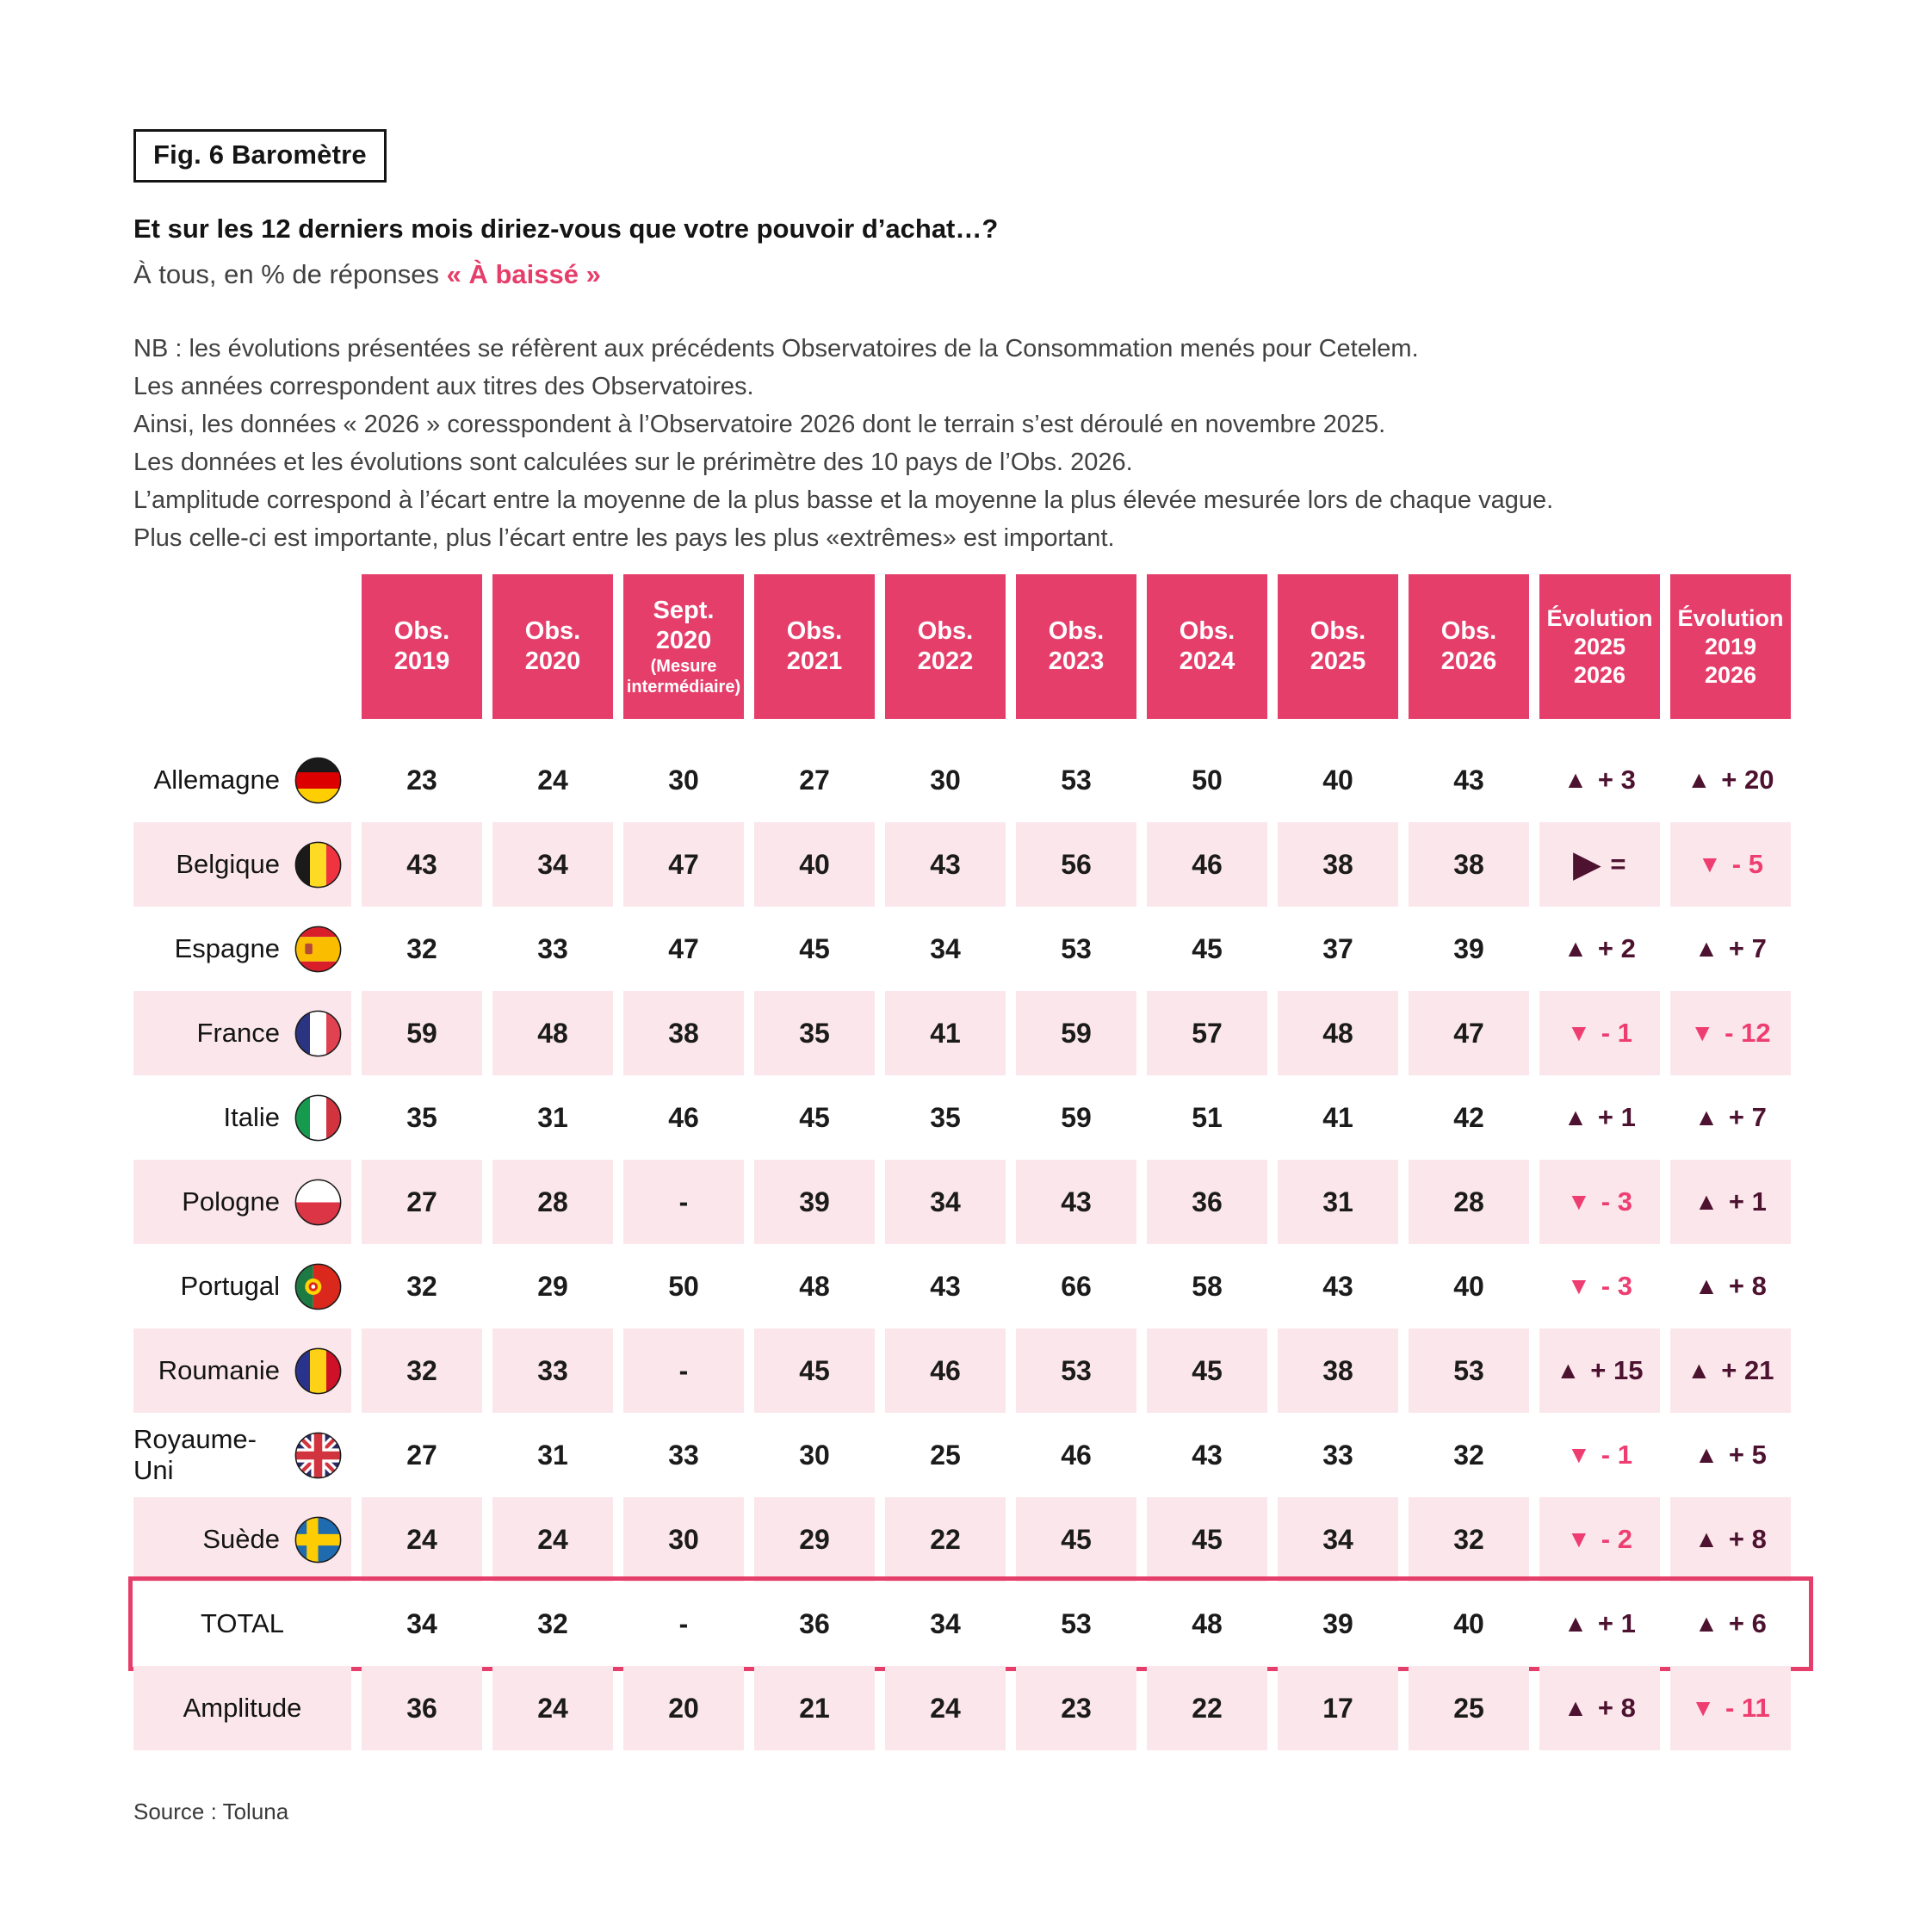 The width and height of the screenshot is (1932, 1932). I want to click on value-cell: 53, so click(1076, 948).